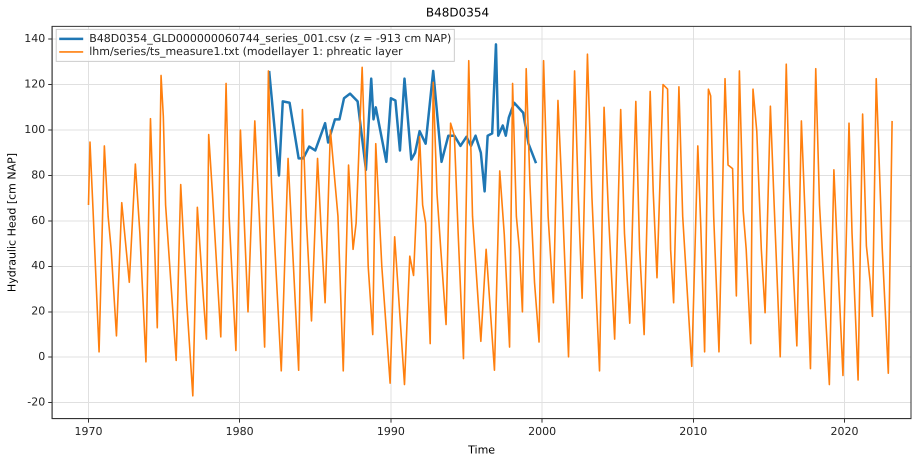 The height and width of the screenshot is (461, 923). I want to click on y-tick-label: 40, so click(38, 265).